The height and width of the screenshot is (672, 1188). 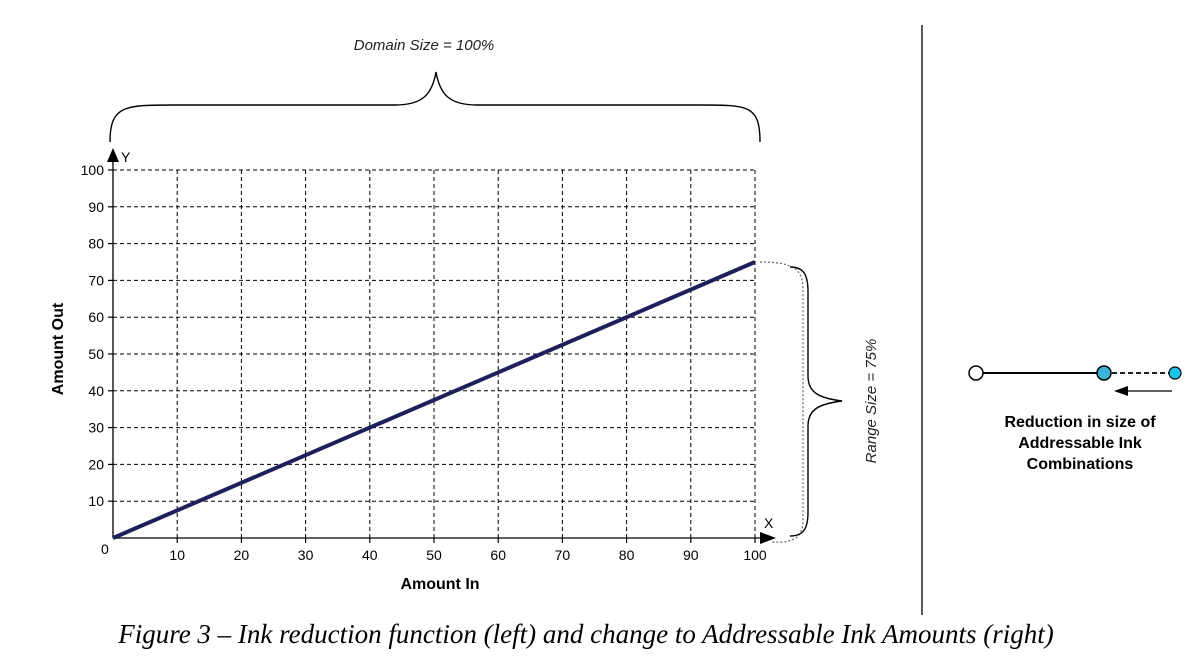 I want to click on y-tick-label: 90, so click(x=96, y=207).